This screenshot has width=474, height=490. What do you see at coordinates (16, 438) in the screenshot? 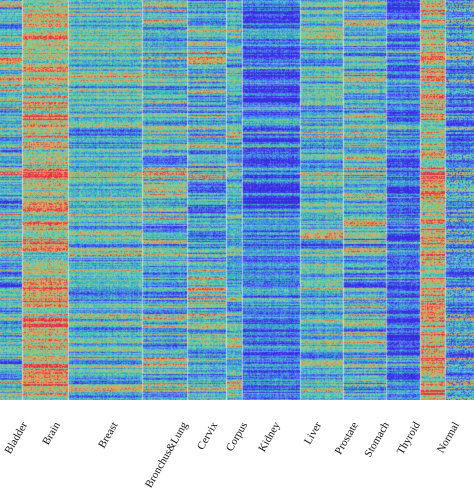
I see `tissue-label-bladder: Bladder` at bounding box center [16, 438].